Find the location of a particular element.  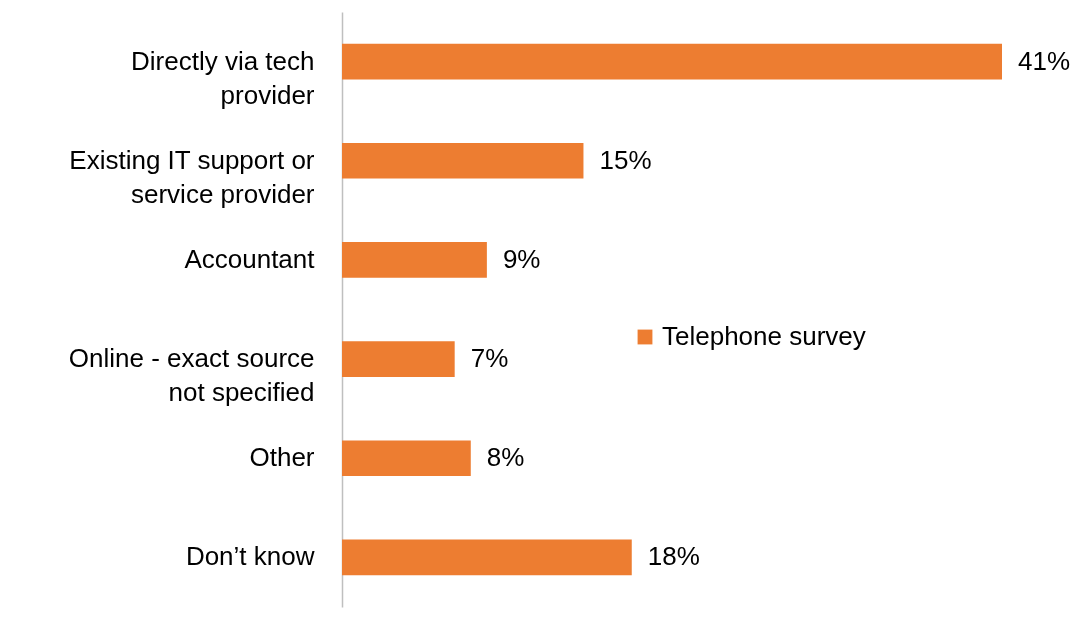

data-label: 15% is located at coordinates (625, 159).